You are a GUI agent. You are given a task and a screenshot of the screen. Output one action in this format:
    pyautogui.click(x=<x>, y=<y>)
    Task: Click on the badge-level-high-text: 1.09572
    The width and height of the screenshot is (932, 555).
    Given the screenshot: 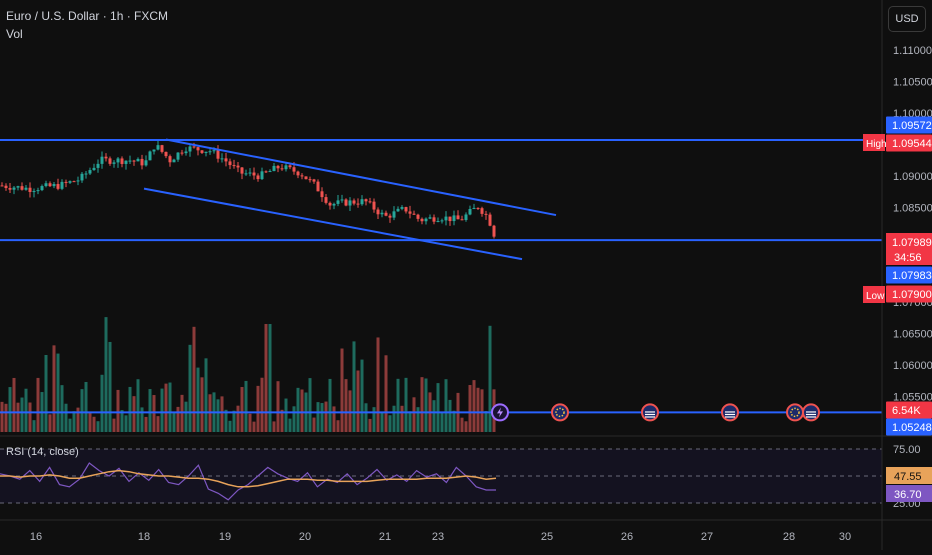 What is the action you would take?
    pyautogui.click(x=912, y=126)
    